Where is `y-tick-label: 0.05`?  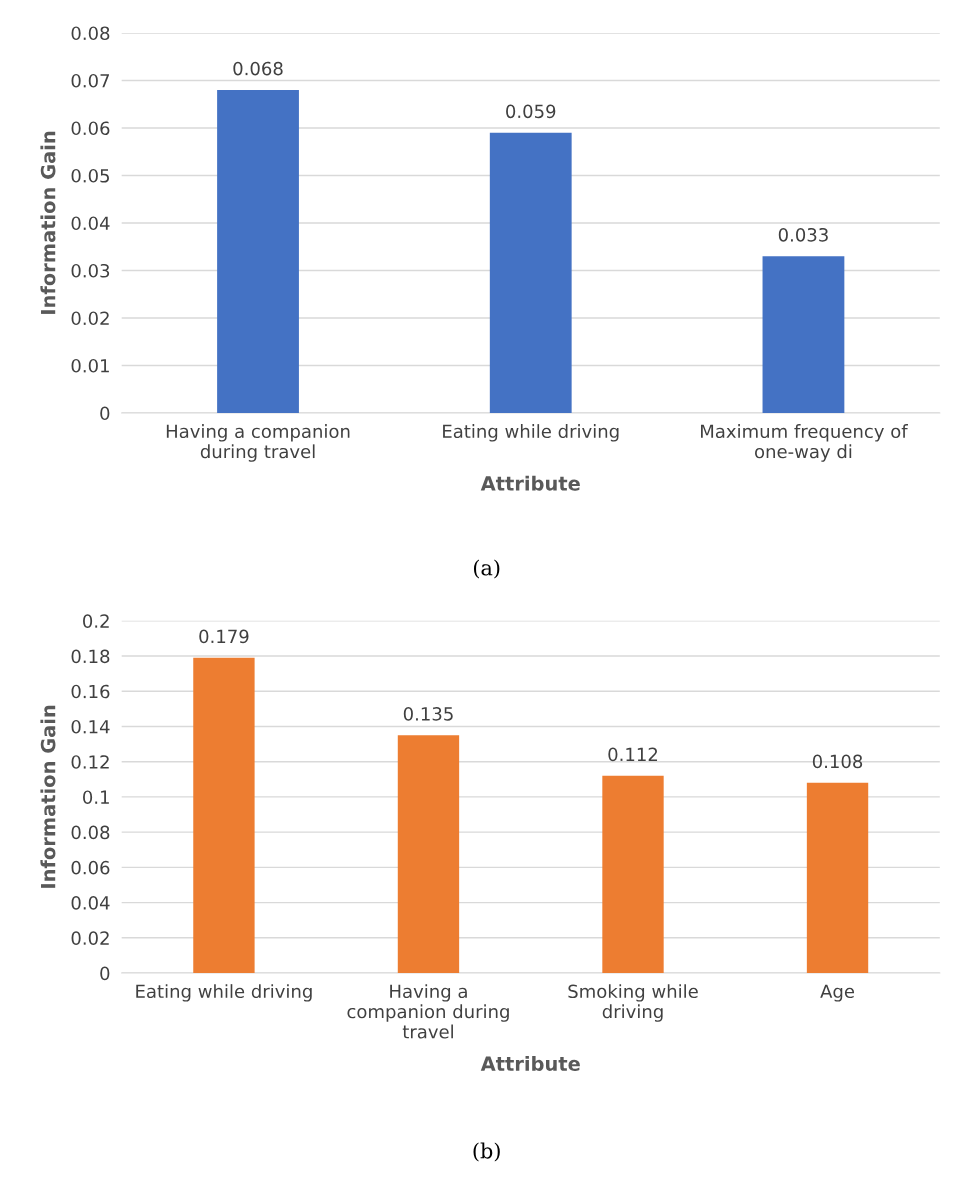 y-tick-label: 0.05 is located at coordinates (90, 175).